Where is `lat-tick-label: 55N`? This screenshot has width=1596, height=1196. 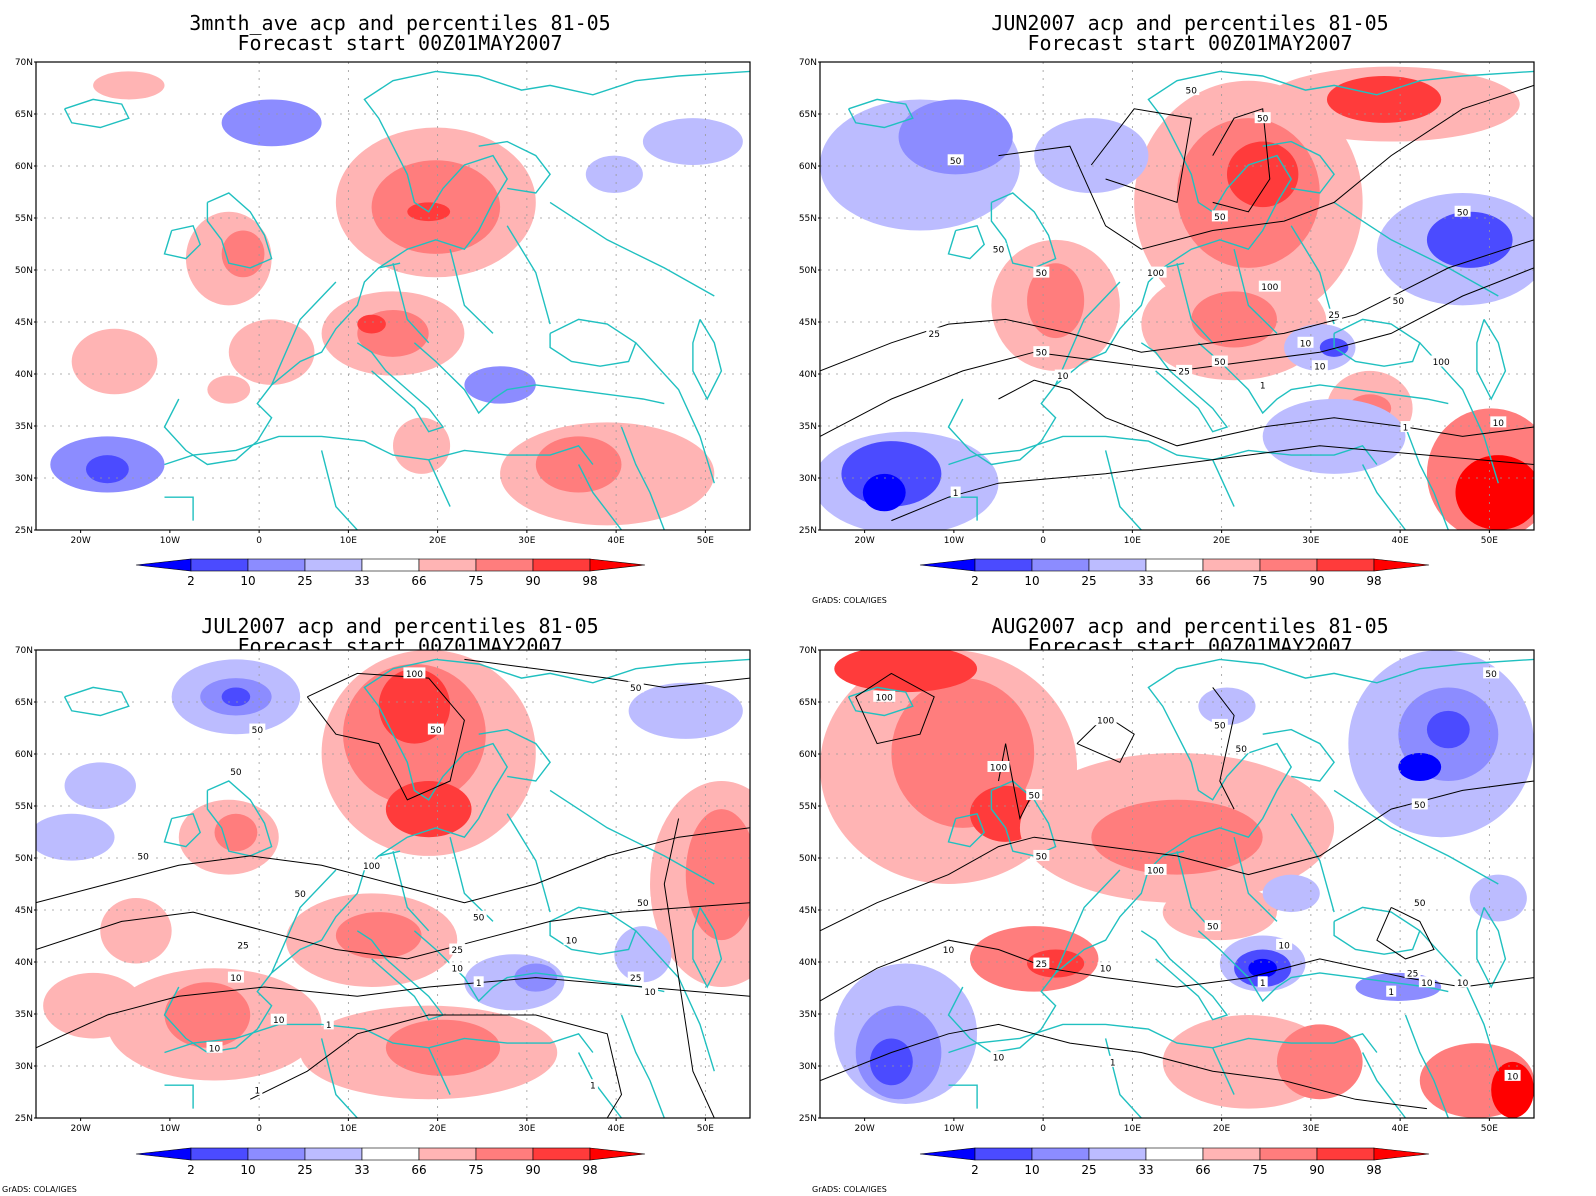
lat-tick-label: 55N is located at coordinates (24, 219).